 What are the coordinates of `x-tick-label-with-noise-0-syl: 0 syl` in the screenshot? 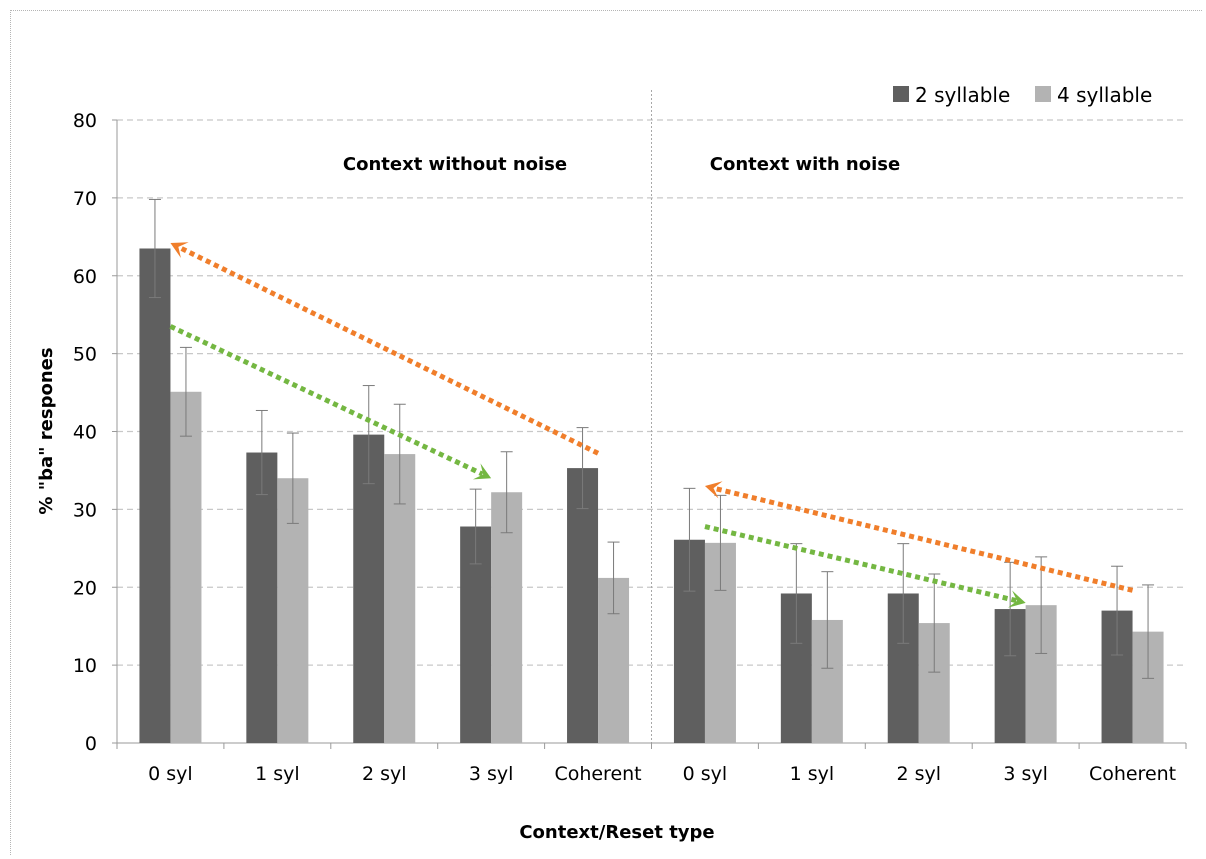 It's located at (705, 774).